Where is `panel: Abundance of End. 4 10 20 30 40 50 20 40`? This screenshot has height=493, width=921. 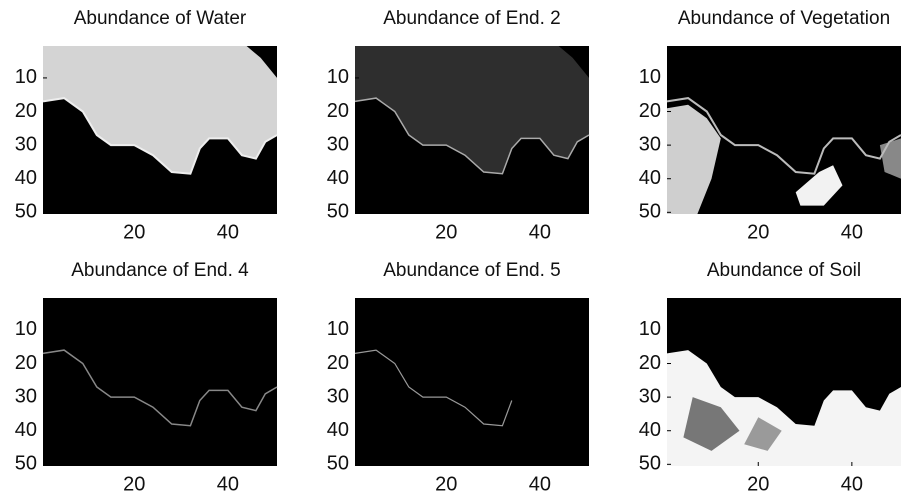 panel: Abundance of End. 4 10 20 30 40 50 20 40 is located at coordinates (146, 376).